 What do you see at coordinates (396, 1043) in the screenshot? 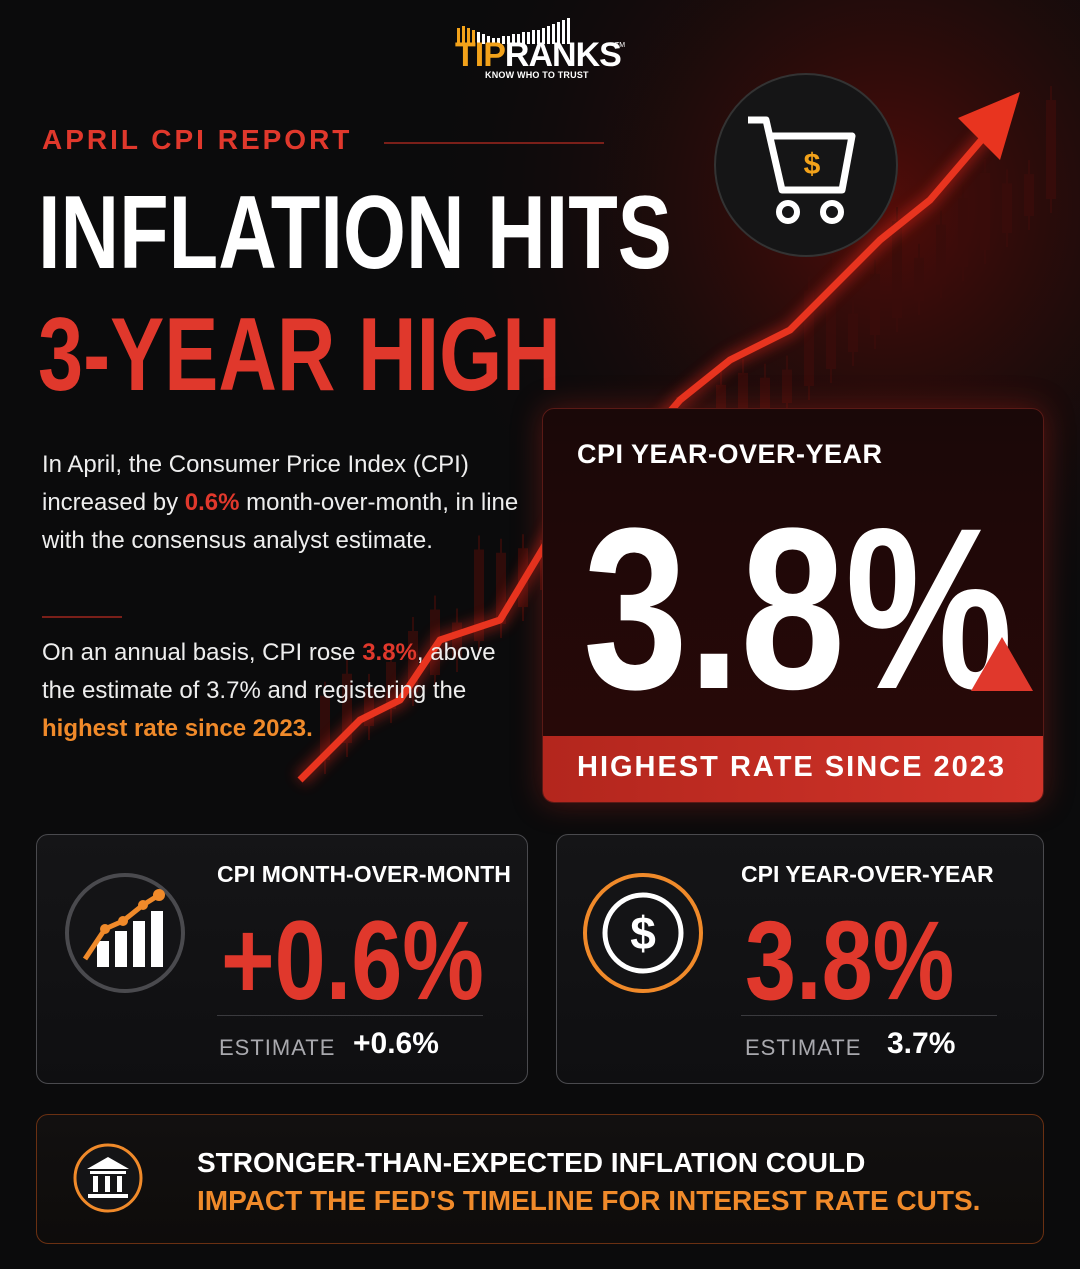
I see `mom-estimate-value: +0.6%` at bounding box center [396, 1043].